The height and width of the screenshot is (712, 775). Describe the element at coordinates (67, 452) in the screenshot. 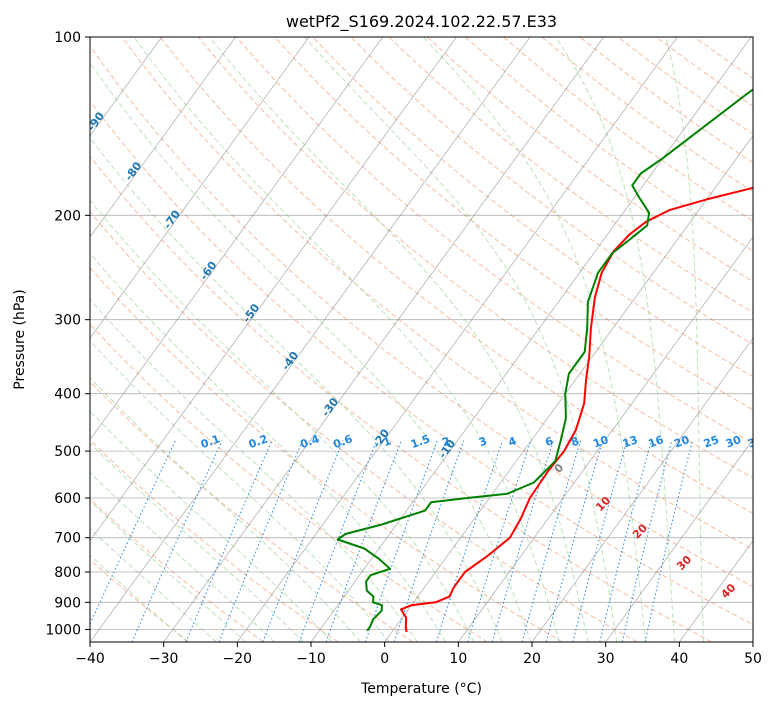

I see `y-tick-label: 500` at that location.